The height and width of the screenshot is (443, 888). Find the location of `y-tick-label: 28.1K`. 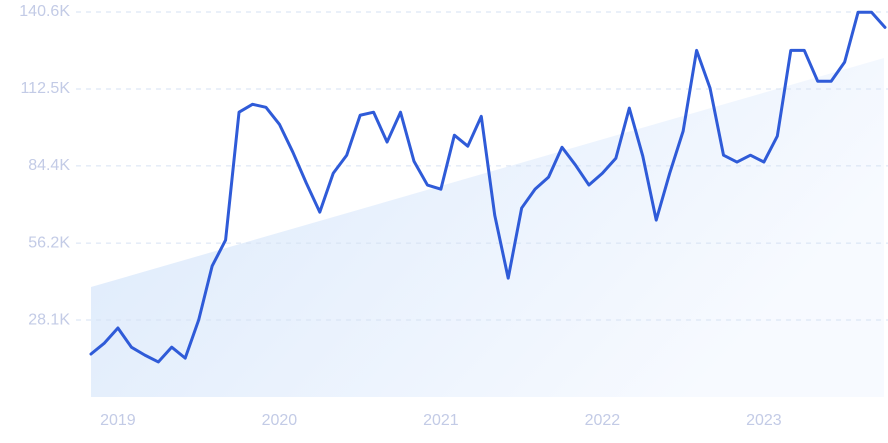

y-tick-label: 28.1K is located at coordinates (49, 319).